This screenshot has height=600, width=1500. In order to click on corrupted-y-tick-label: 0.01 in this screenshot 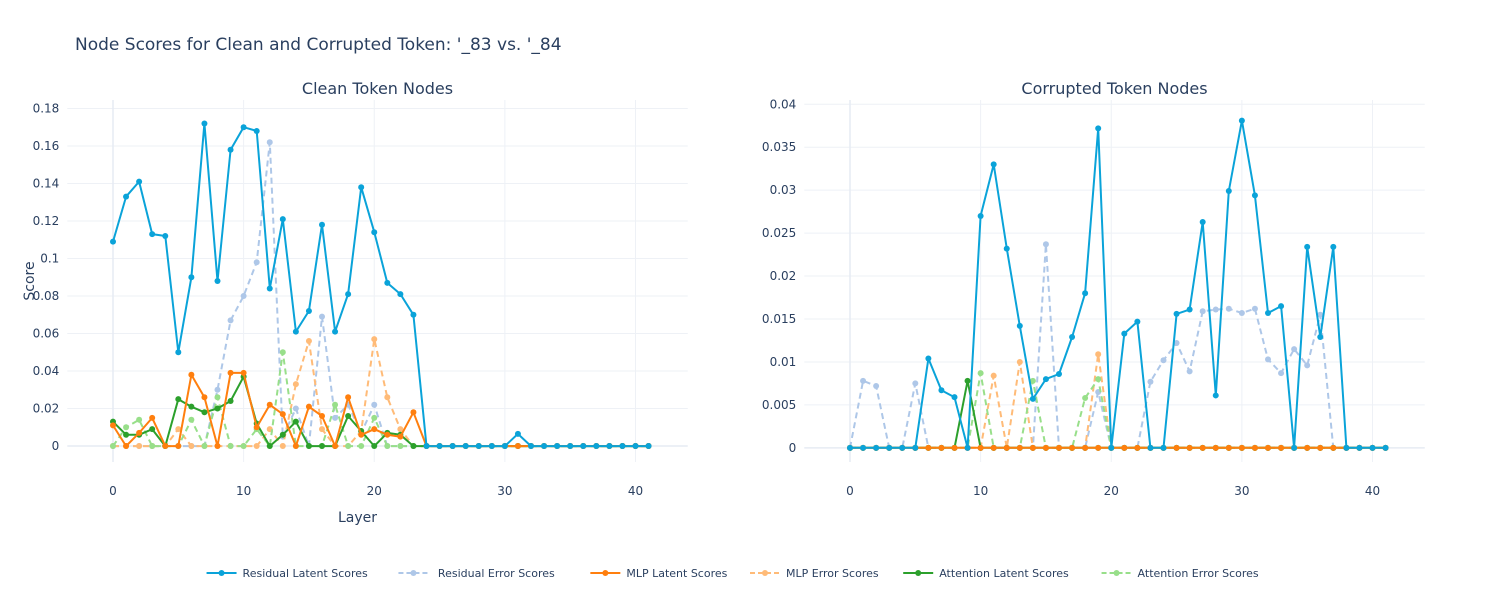, I will do `click(783, 362)`.